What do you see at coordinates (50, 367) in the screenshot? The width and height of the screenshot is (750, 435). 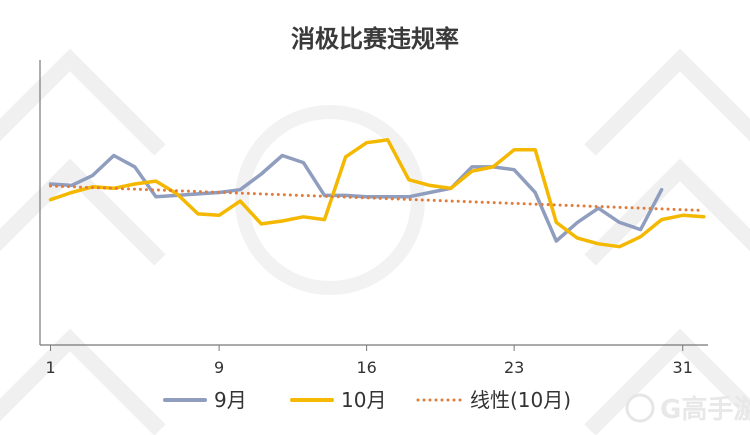 I see `x-tick-label: 1` at bounding box center [50, 367].